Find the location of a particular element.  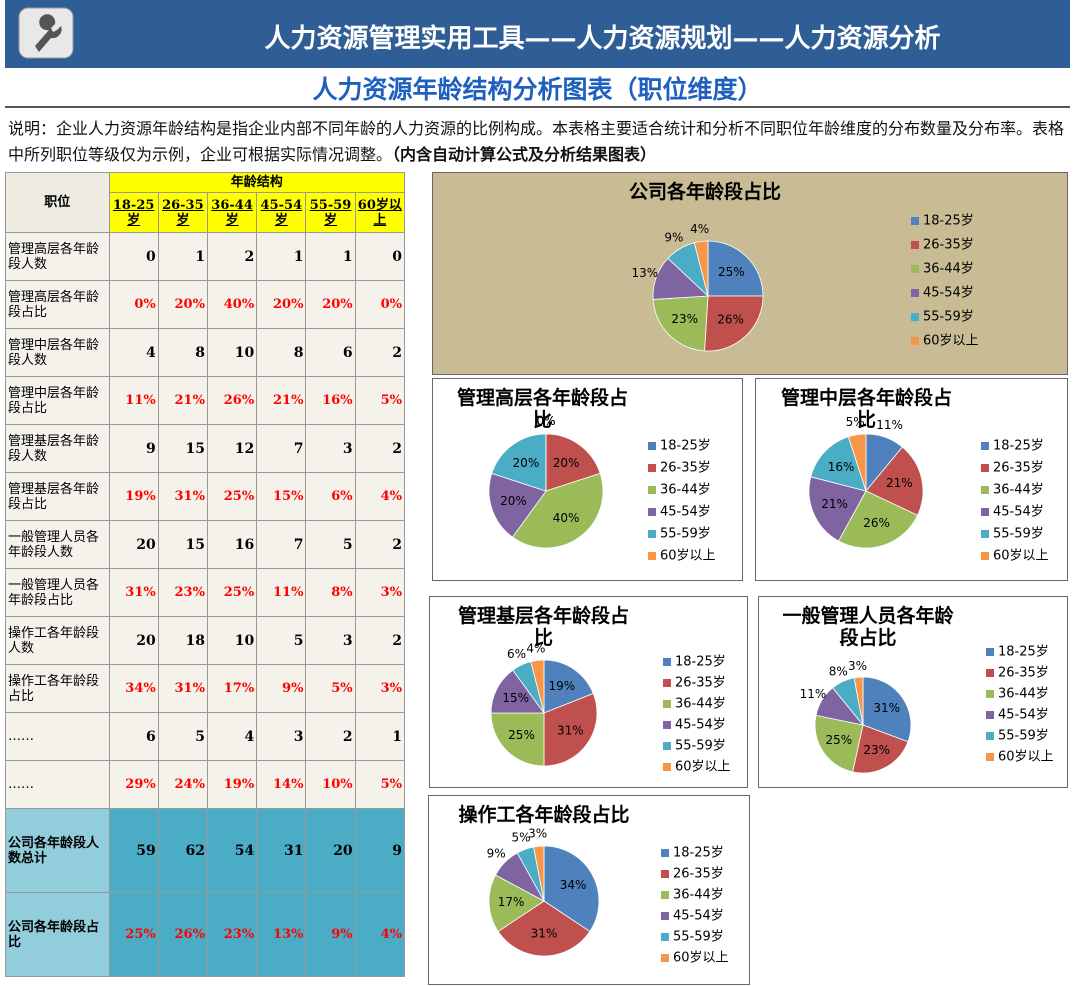

table-row: …… 6 5 4 3 2 1 is located at coordinates (205, 736).